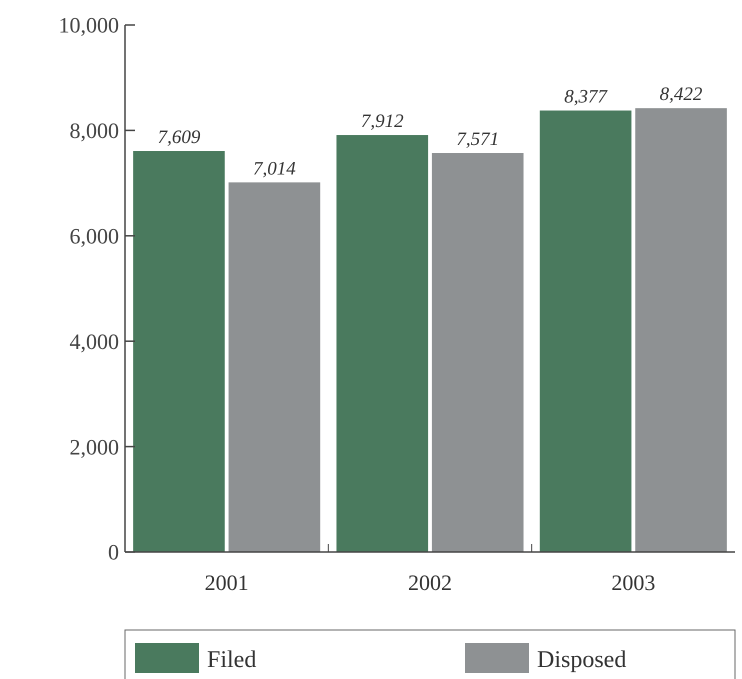  I want to click on text: 7,014, so click(274, 169).